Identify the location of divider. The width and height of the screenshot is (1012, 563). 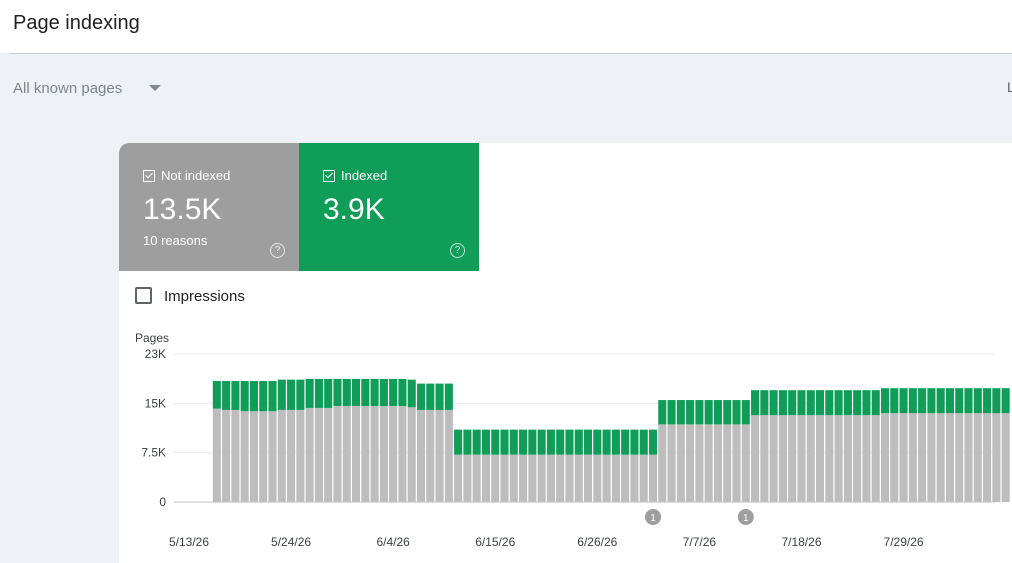
(511, 53).